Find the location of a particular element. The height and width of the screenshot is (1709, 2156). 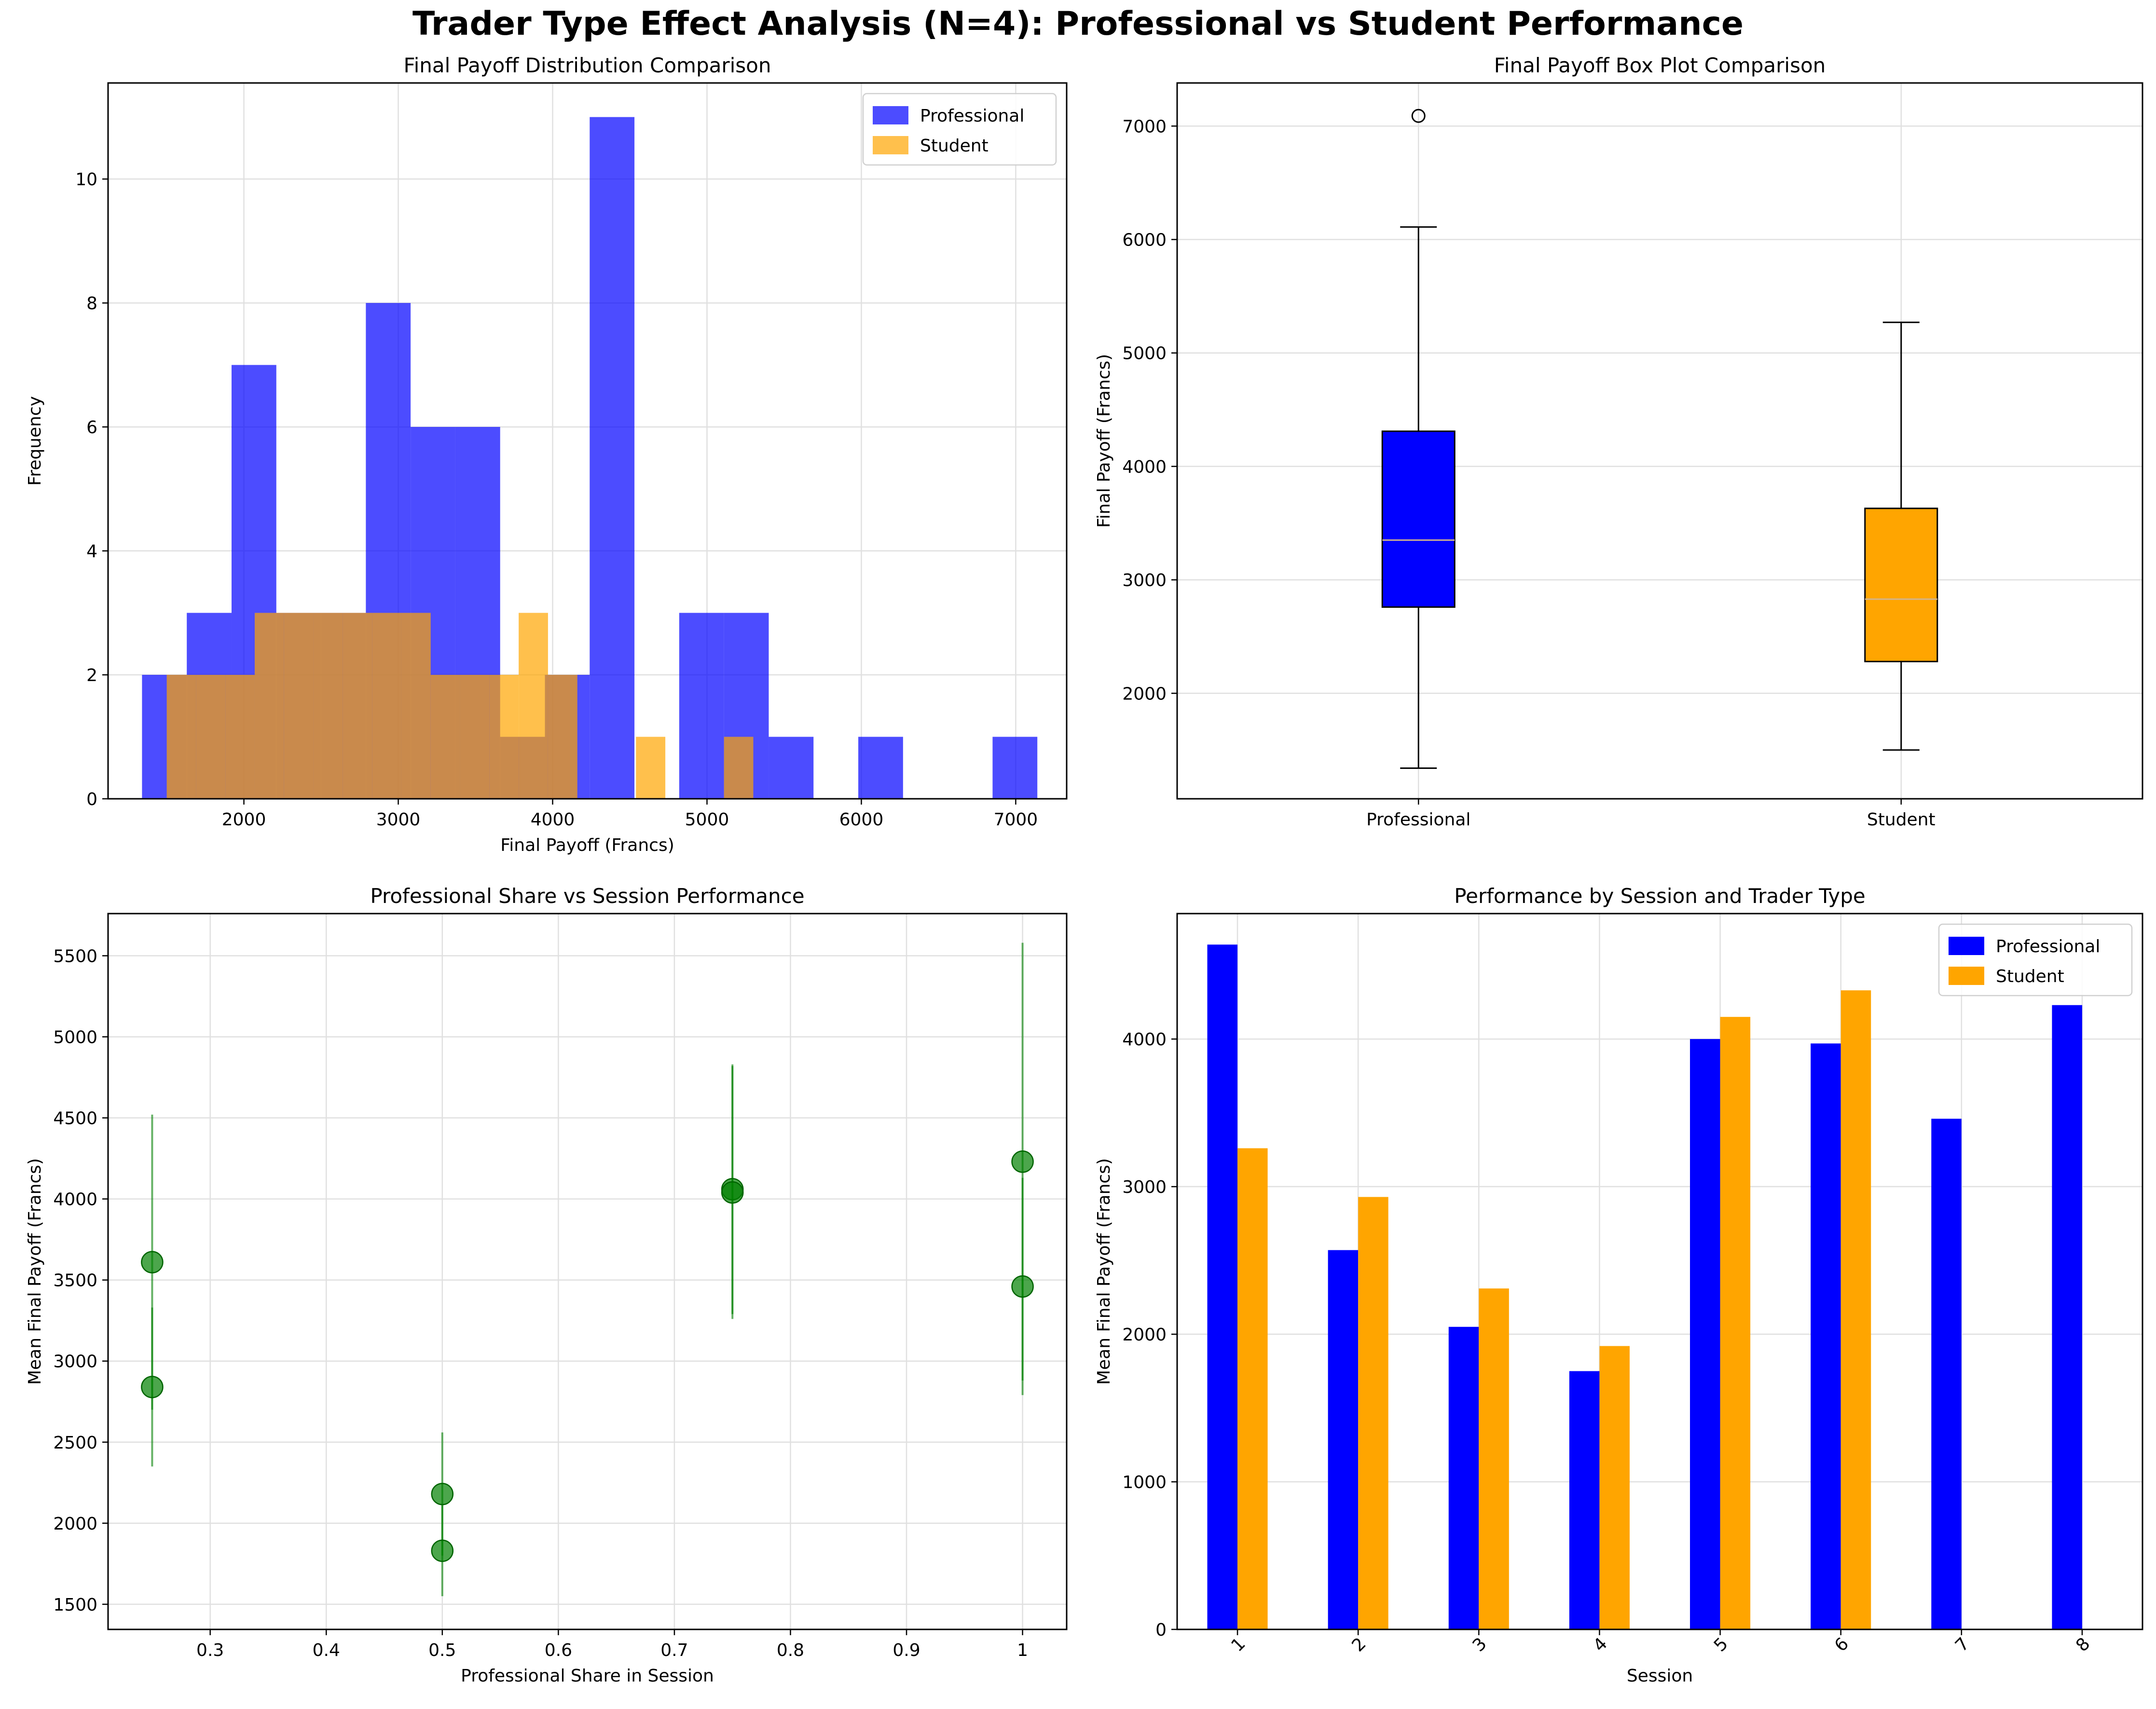

hist-xtick-label: 2000 is located at coordinates (244, 820).